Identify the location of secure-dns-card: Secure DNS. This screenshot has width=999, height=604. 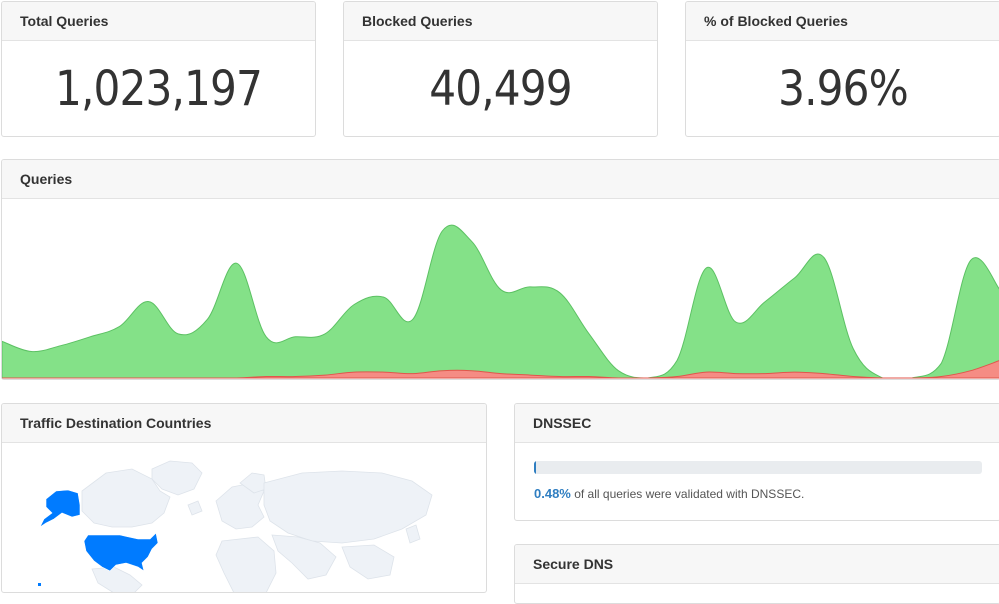
(756, 574).